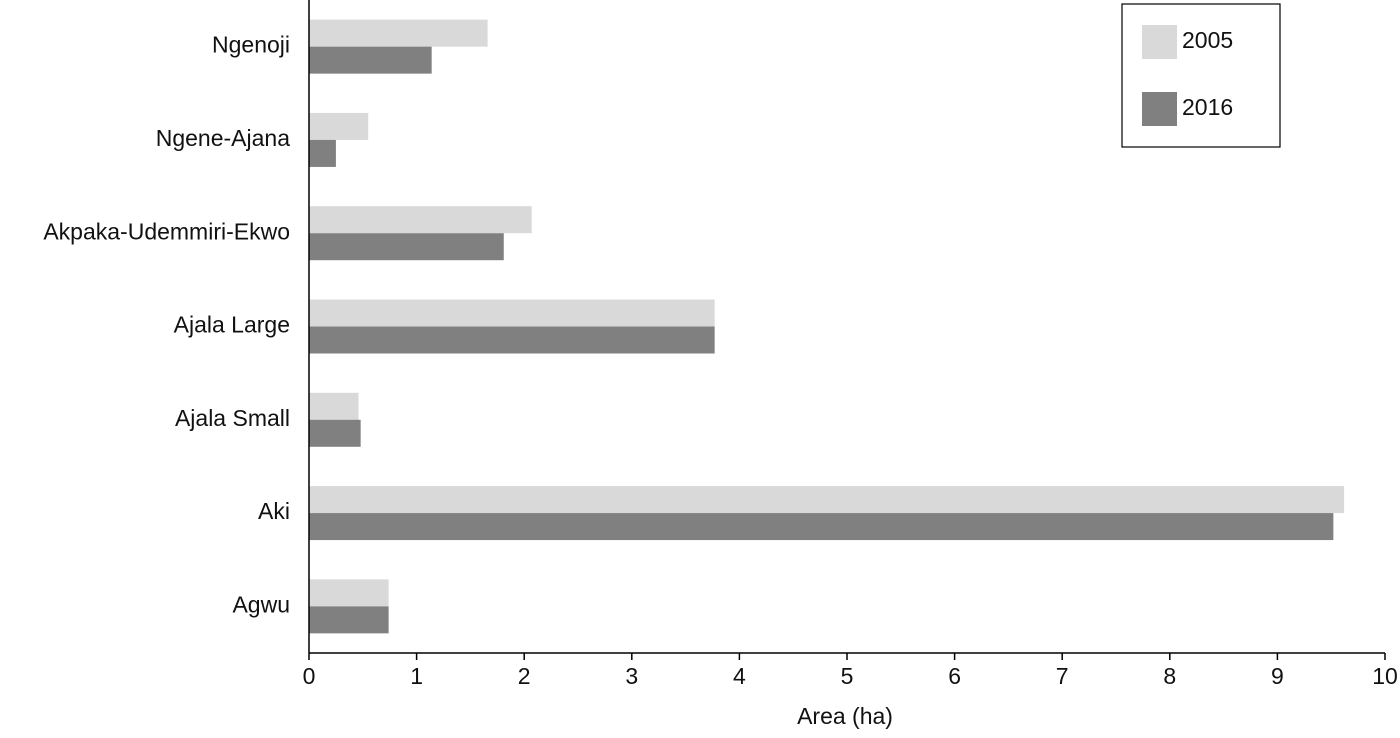  Describe the element at coordinates (309, 676) in the screenshot. I see `x-tick-label: 0` at that location.